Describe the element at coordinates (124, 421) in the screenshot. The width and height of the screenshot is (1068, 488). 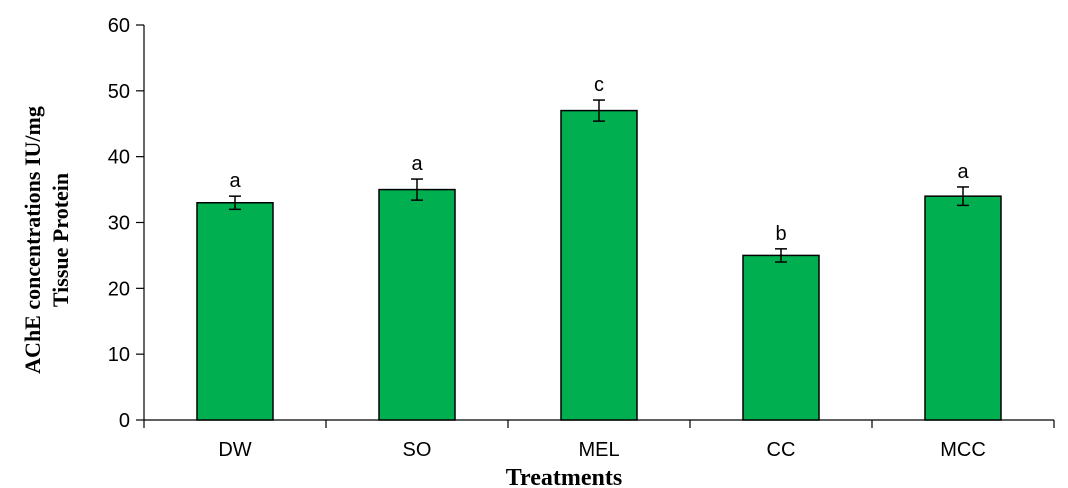
I see `y-tick-label: 0` at that location.